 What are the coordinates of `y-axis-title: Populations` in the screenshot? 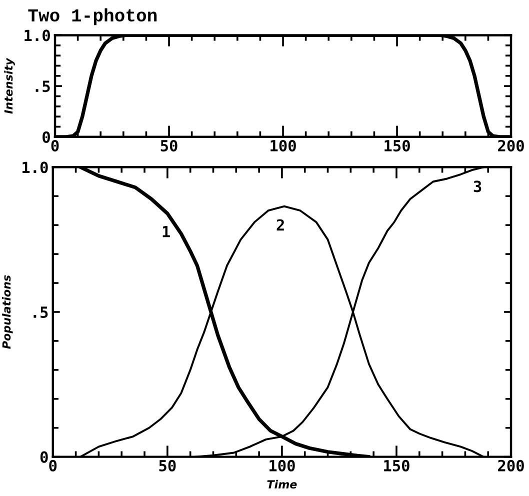 It's located at (7, 312).